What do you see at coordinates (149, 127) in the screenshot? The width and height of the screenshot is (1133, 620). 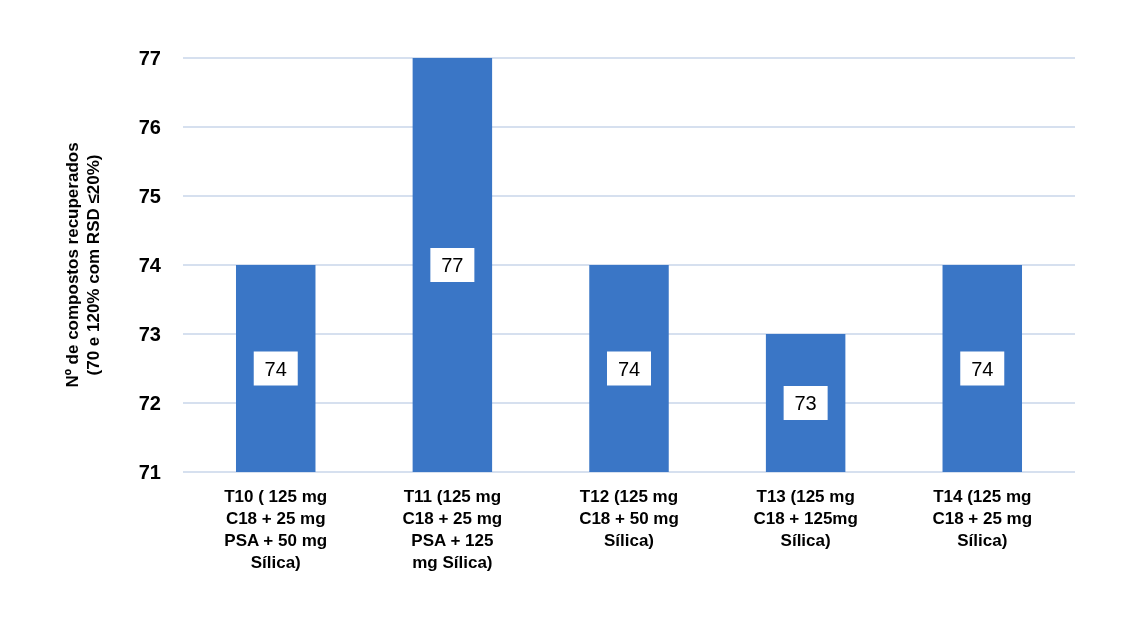 I see `y-tick-label: 76` at bounding box center [149, 127].